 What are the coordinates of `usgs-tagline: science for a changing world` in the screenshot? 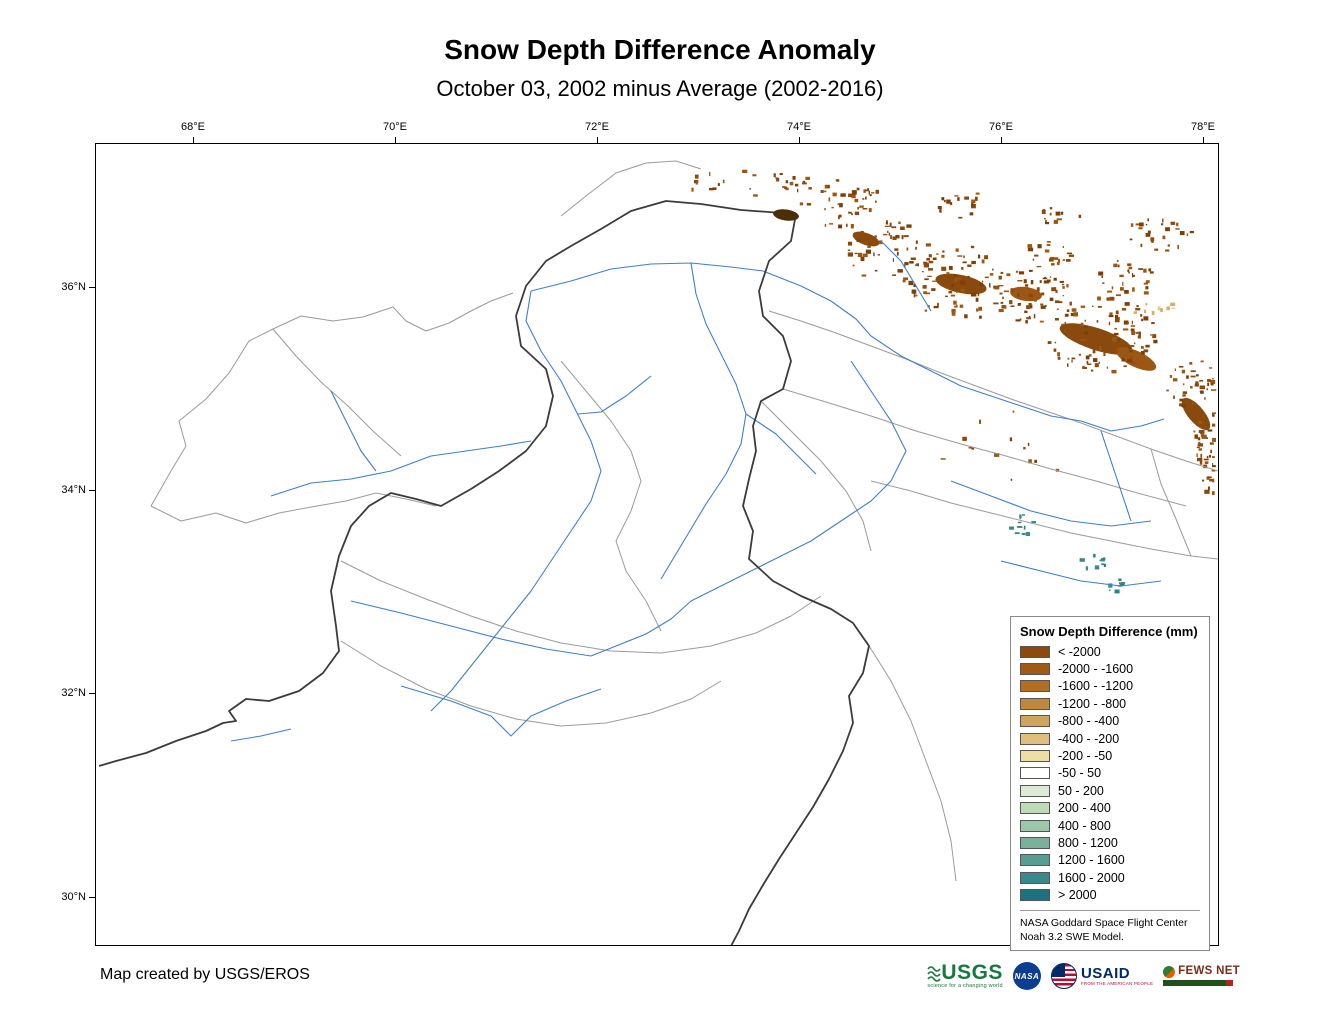 It's located at (965, 985).